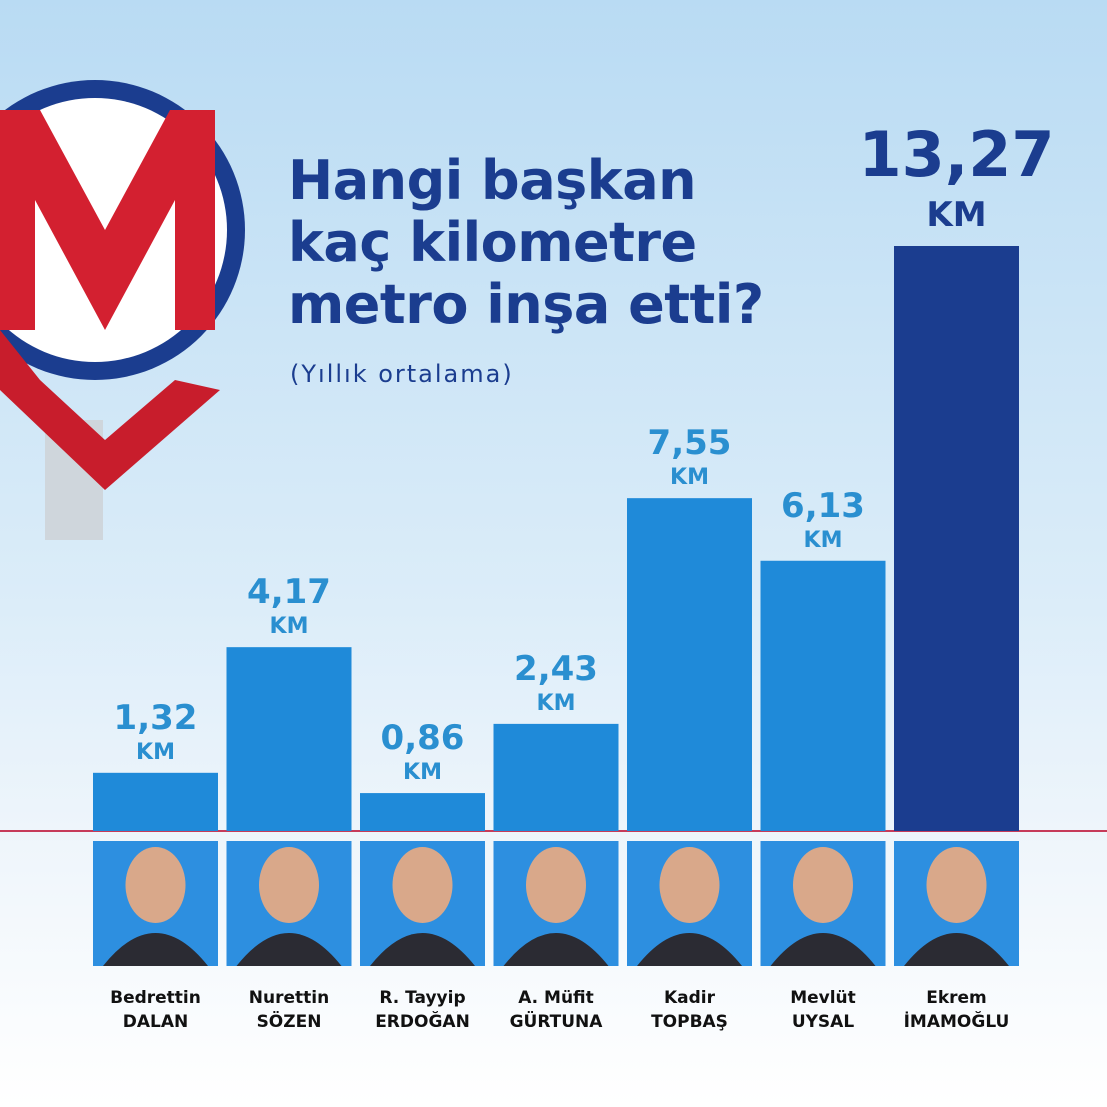 The image size is (1107, 1107). I want to click on category-label: Ekrem İMAMOĞLU, so click(956, 1010).